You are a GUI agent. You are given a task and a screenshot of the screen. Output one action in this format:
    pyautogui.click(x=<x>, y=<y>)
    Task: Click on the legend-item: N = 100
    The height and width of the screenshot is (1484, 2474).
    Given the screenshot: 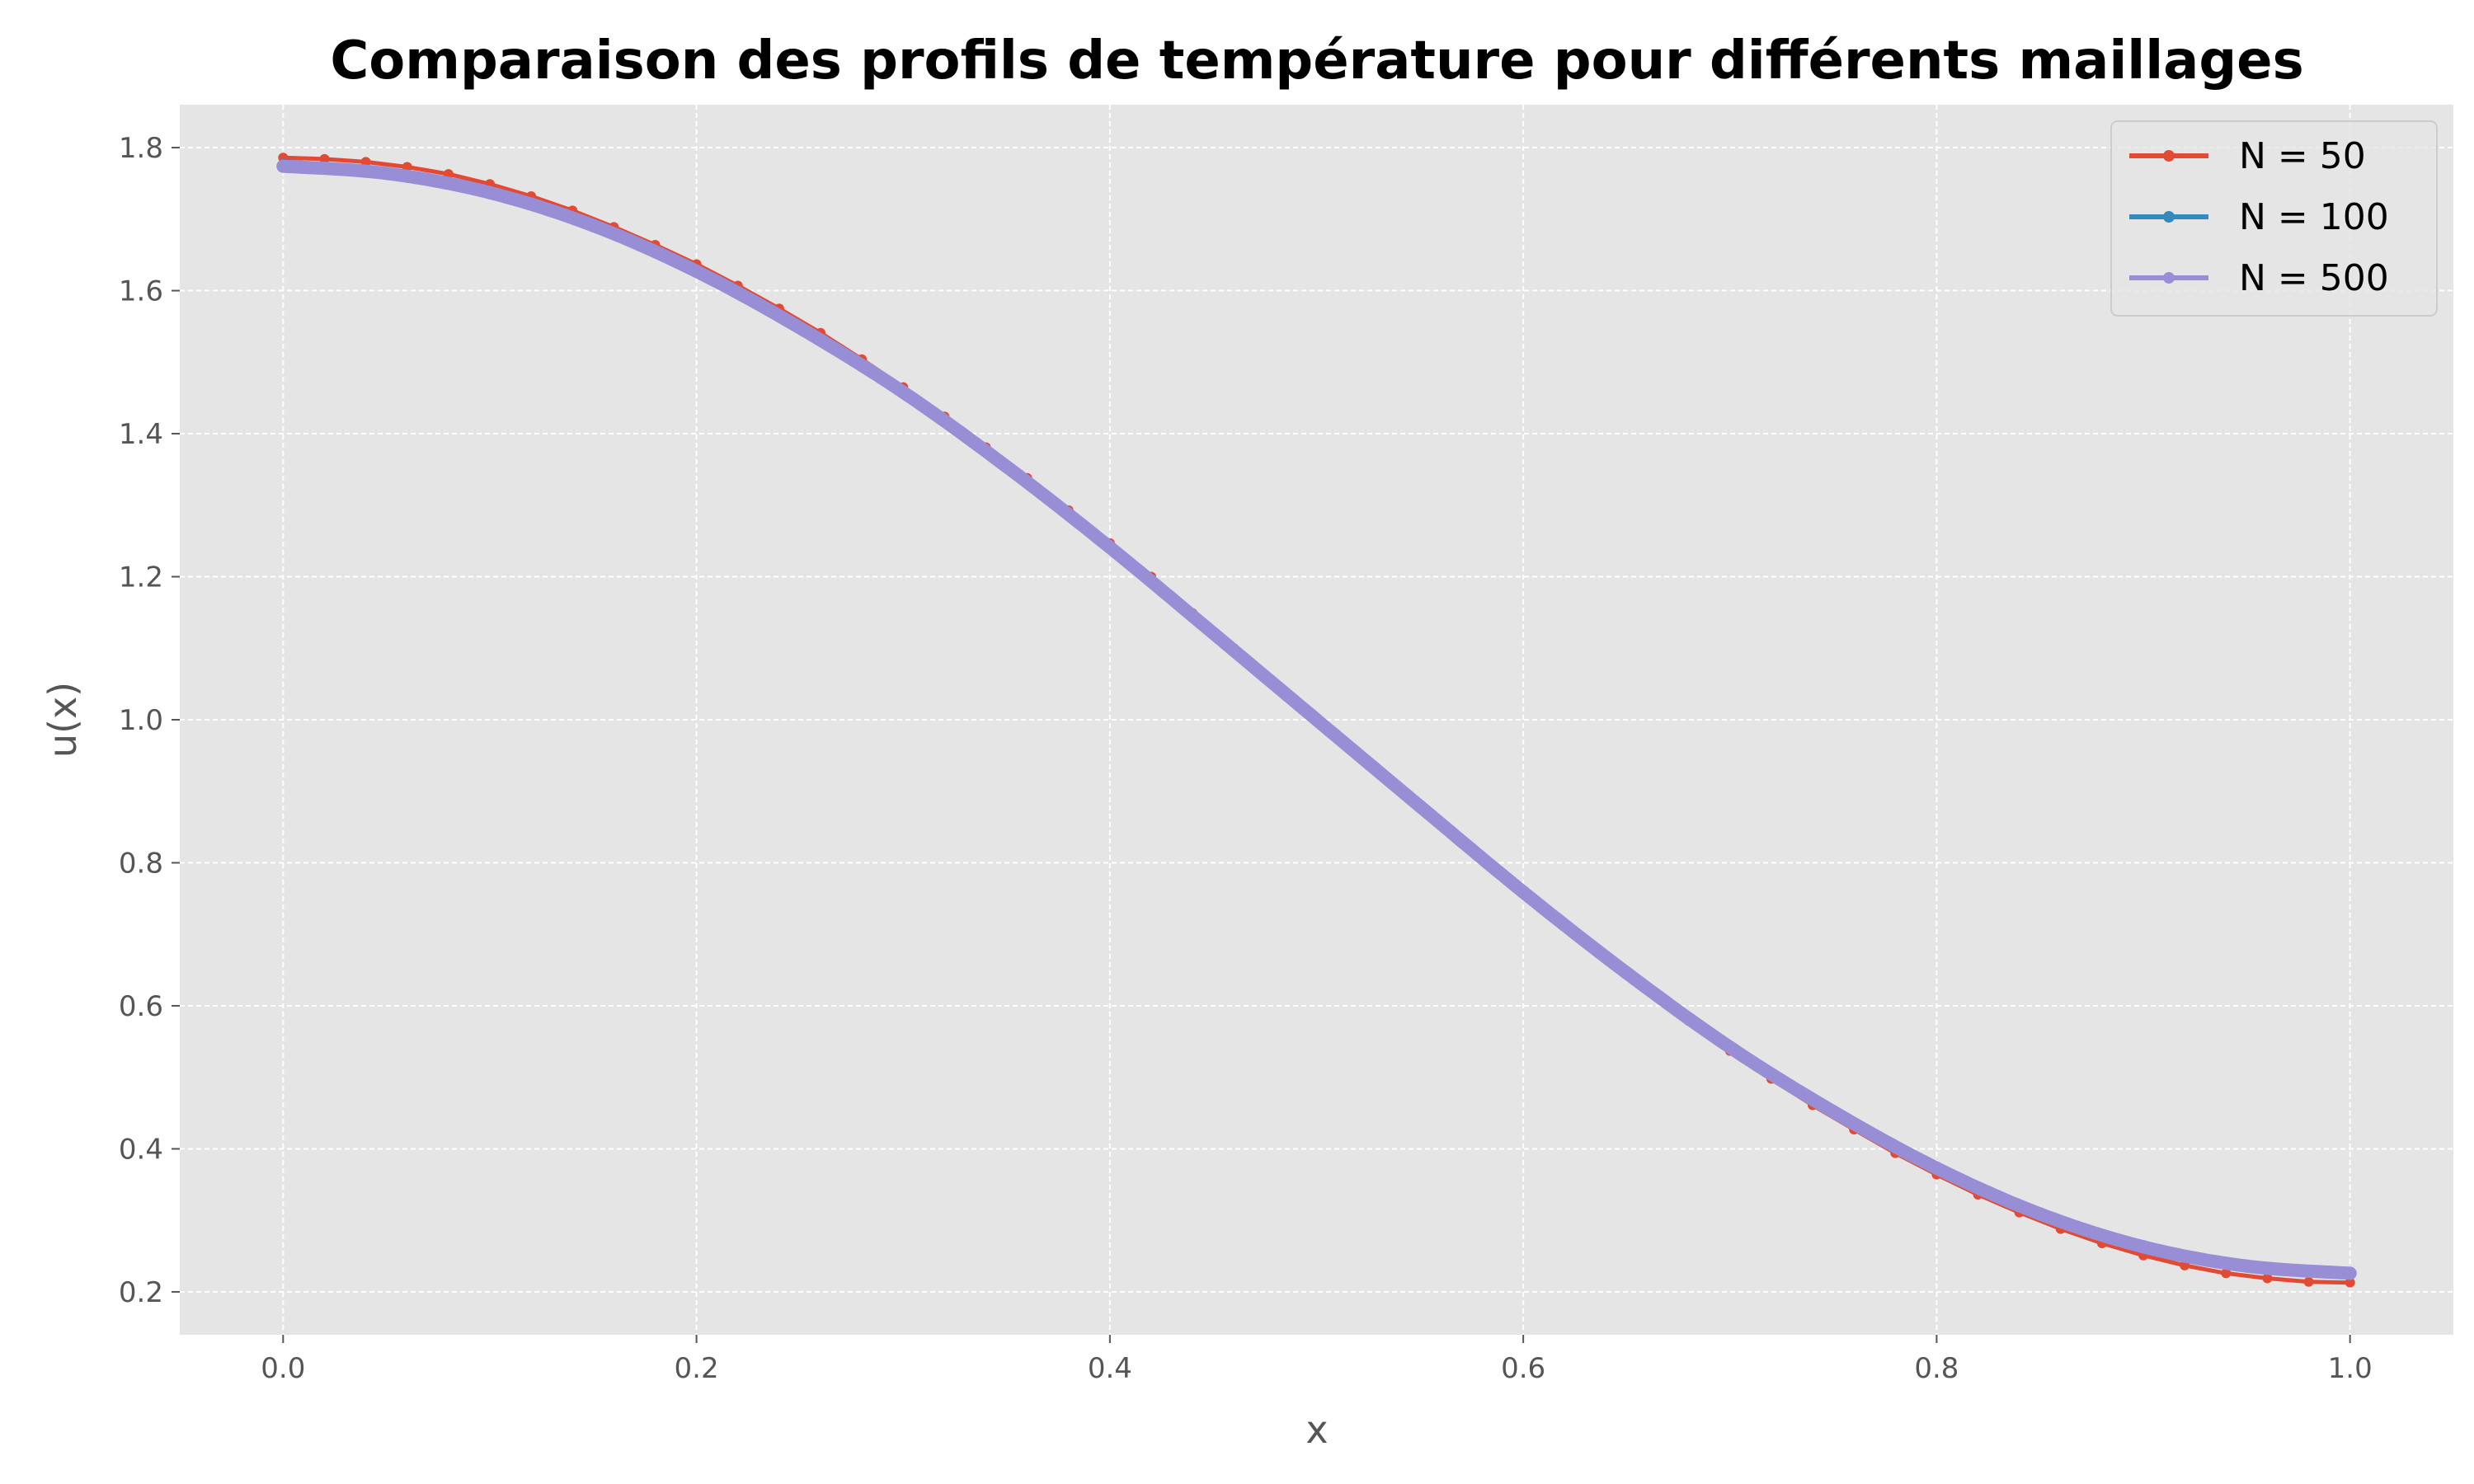 What is the action you would take?
    pyautogui.click(x=2259, y=217)
    